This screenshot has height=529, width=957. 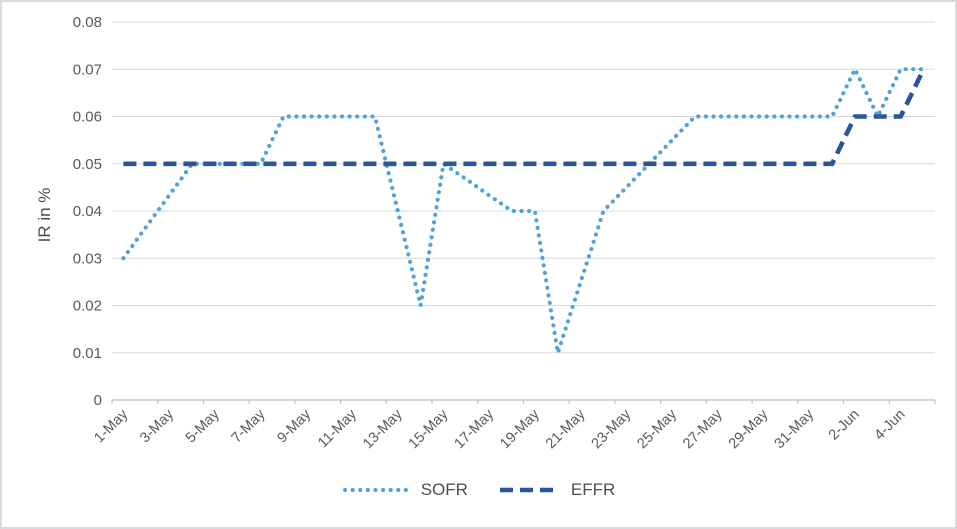 What do you see at coordinates (478, 490) in the screenshot?
I see `legend: SOFR EFFR` at bounding box center [478, 490].